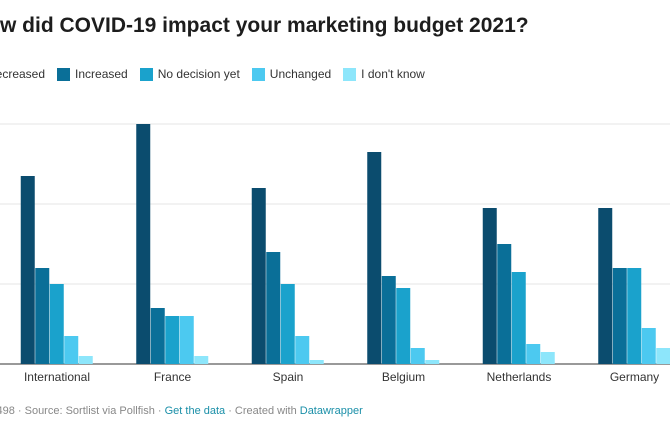 This screenshot has height=440, width=670. I want to click on bar-germany-i-don-t-know, so click(663, 356).